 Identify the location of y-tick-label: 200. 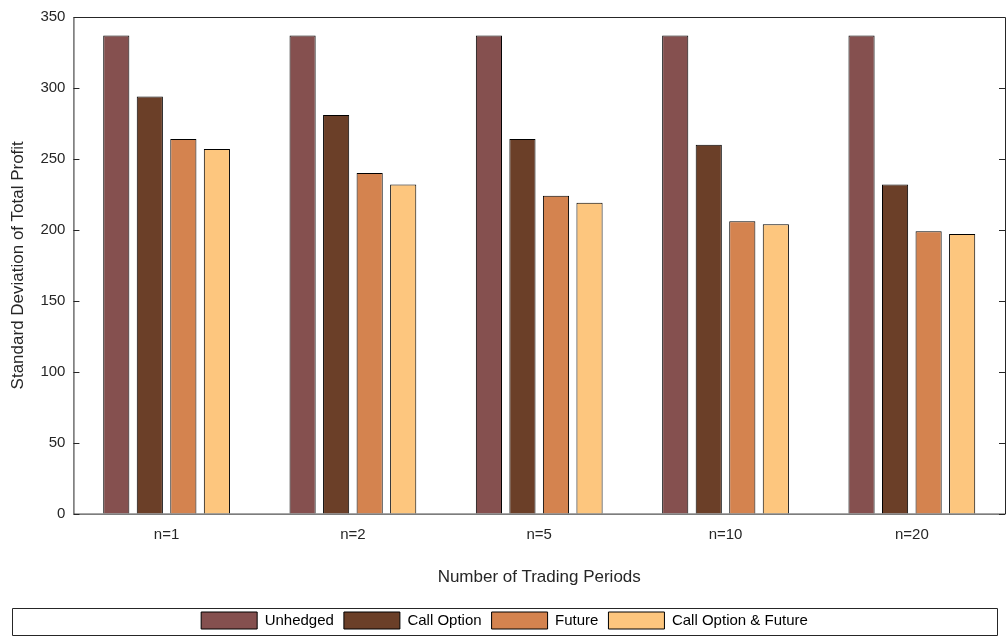
(53, 228).